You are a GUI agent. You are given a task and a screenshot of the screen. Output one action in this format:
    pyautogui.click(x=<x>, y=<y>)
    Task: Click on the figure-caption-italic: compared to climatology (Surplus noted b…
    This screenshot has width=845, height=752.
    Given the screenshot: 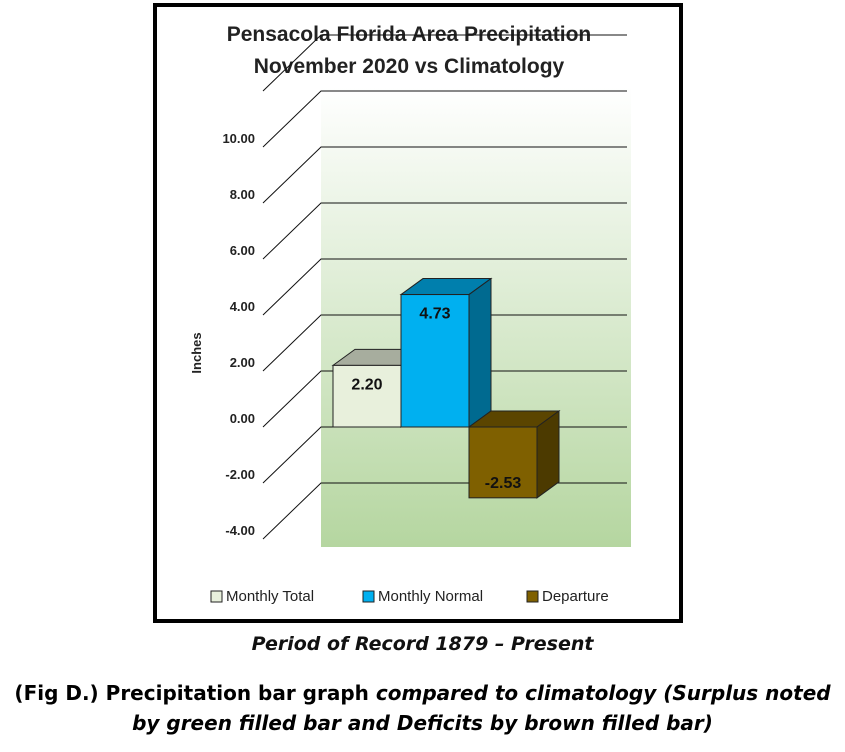 What is the action you would take?
    pyautogui.click(x=481, y=708)
    